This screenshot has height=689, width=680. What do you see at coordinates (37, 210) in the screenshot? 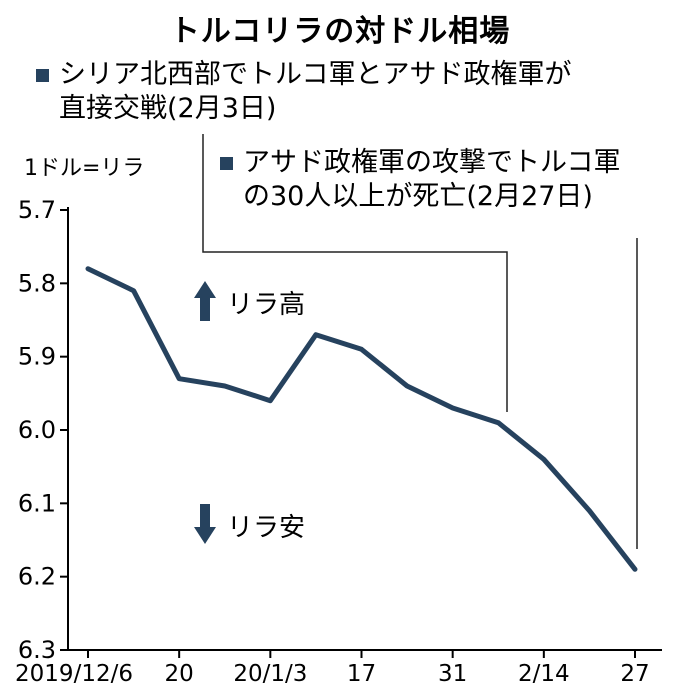
I see `y-tick-label: 5.7` at bounding box center [37, 210].